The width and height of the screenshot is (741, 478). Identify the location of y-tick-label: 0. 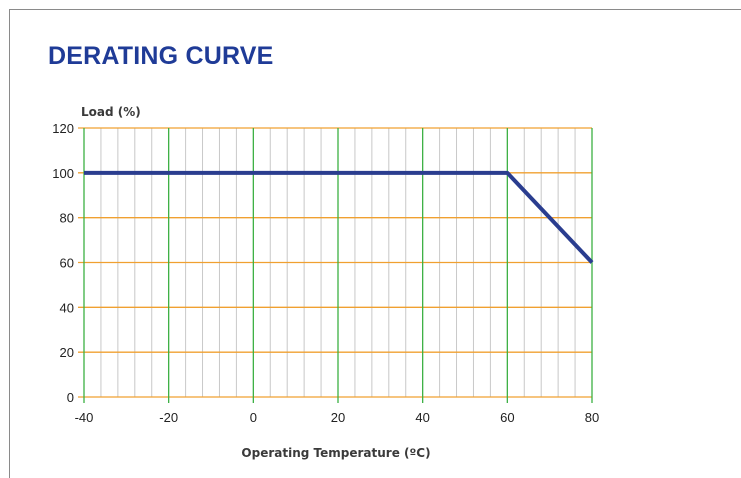
(70, 397).